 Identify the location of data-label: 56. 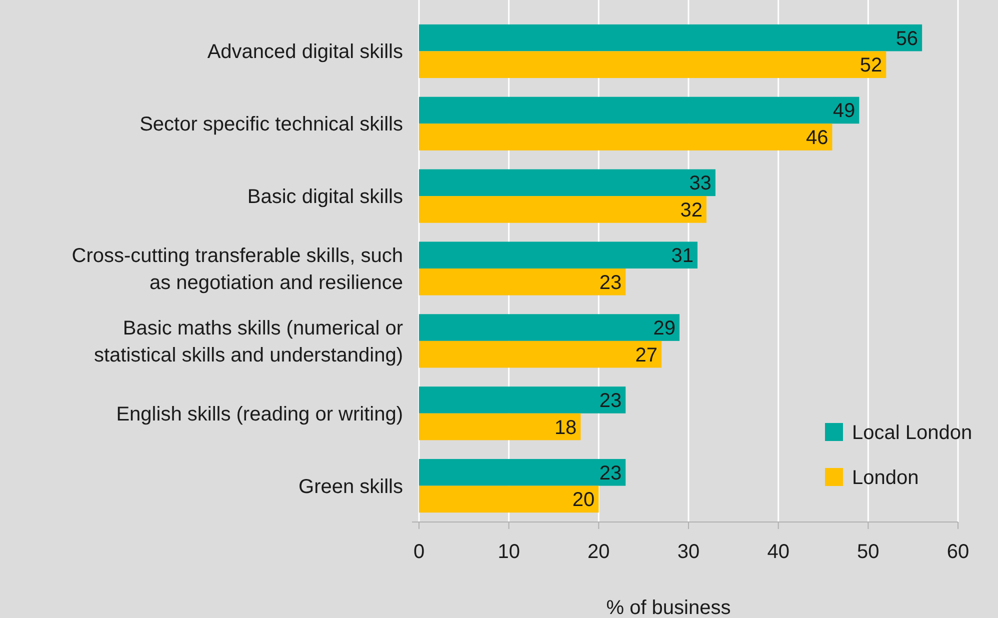
(907, 39).